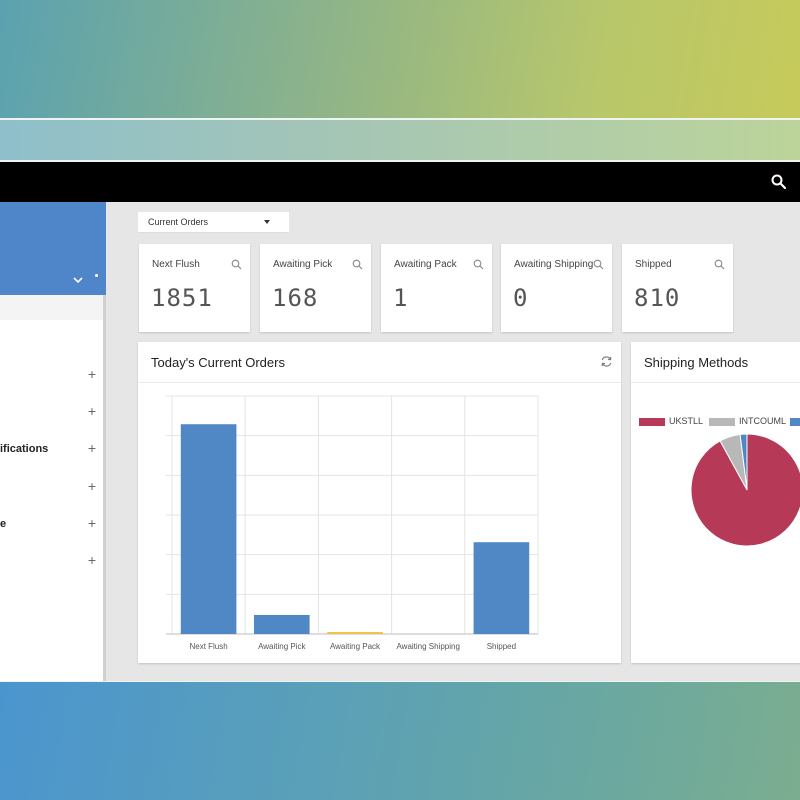 This screenshot has height=800, width=800. What do you see at coordinates (282, 646) in the screenshot?
I see `x-tick-label: Awaiting Pick` at bounding box center [282, 646].